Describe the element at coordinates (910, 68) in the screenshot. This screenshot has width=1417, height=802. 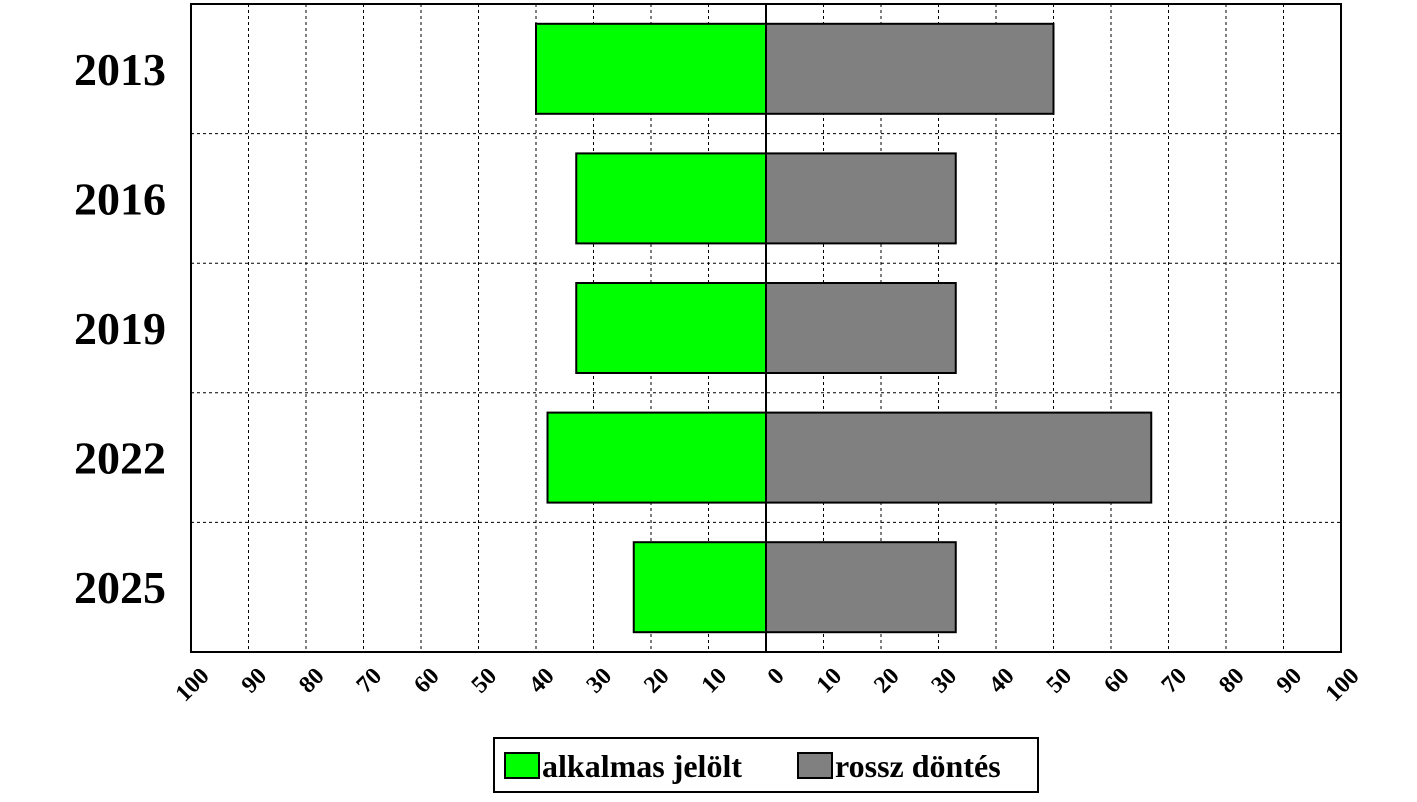
I see `bar-rossz-dontes-2013` at that location.